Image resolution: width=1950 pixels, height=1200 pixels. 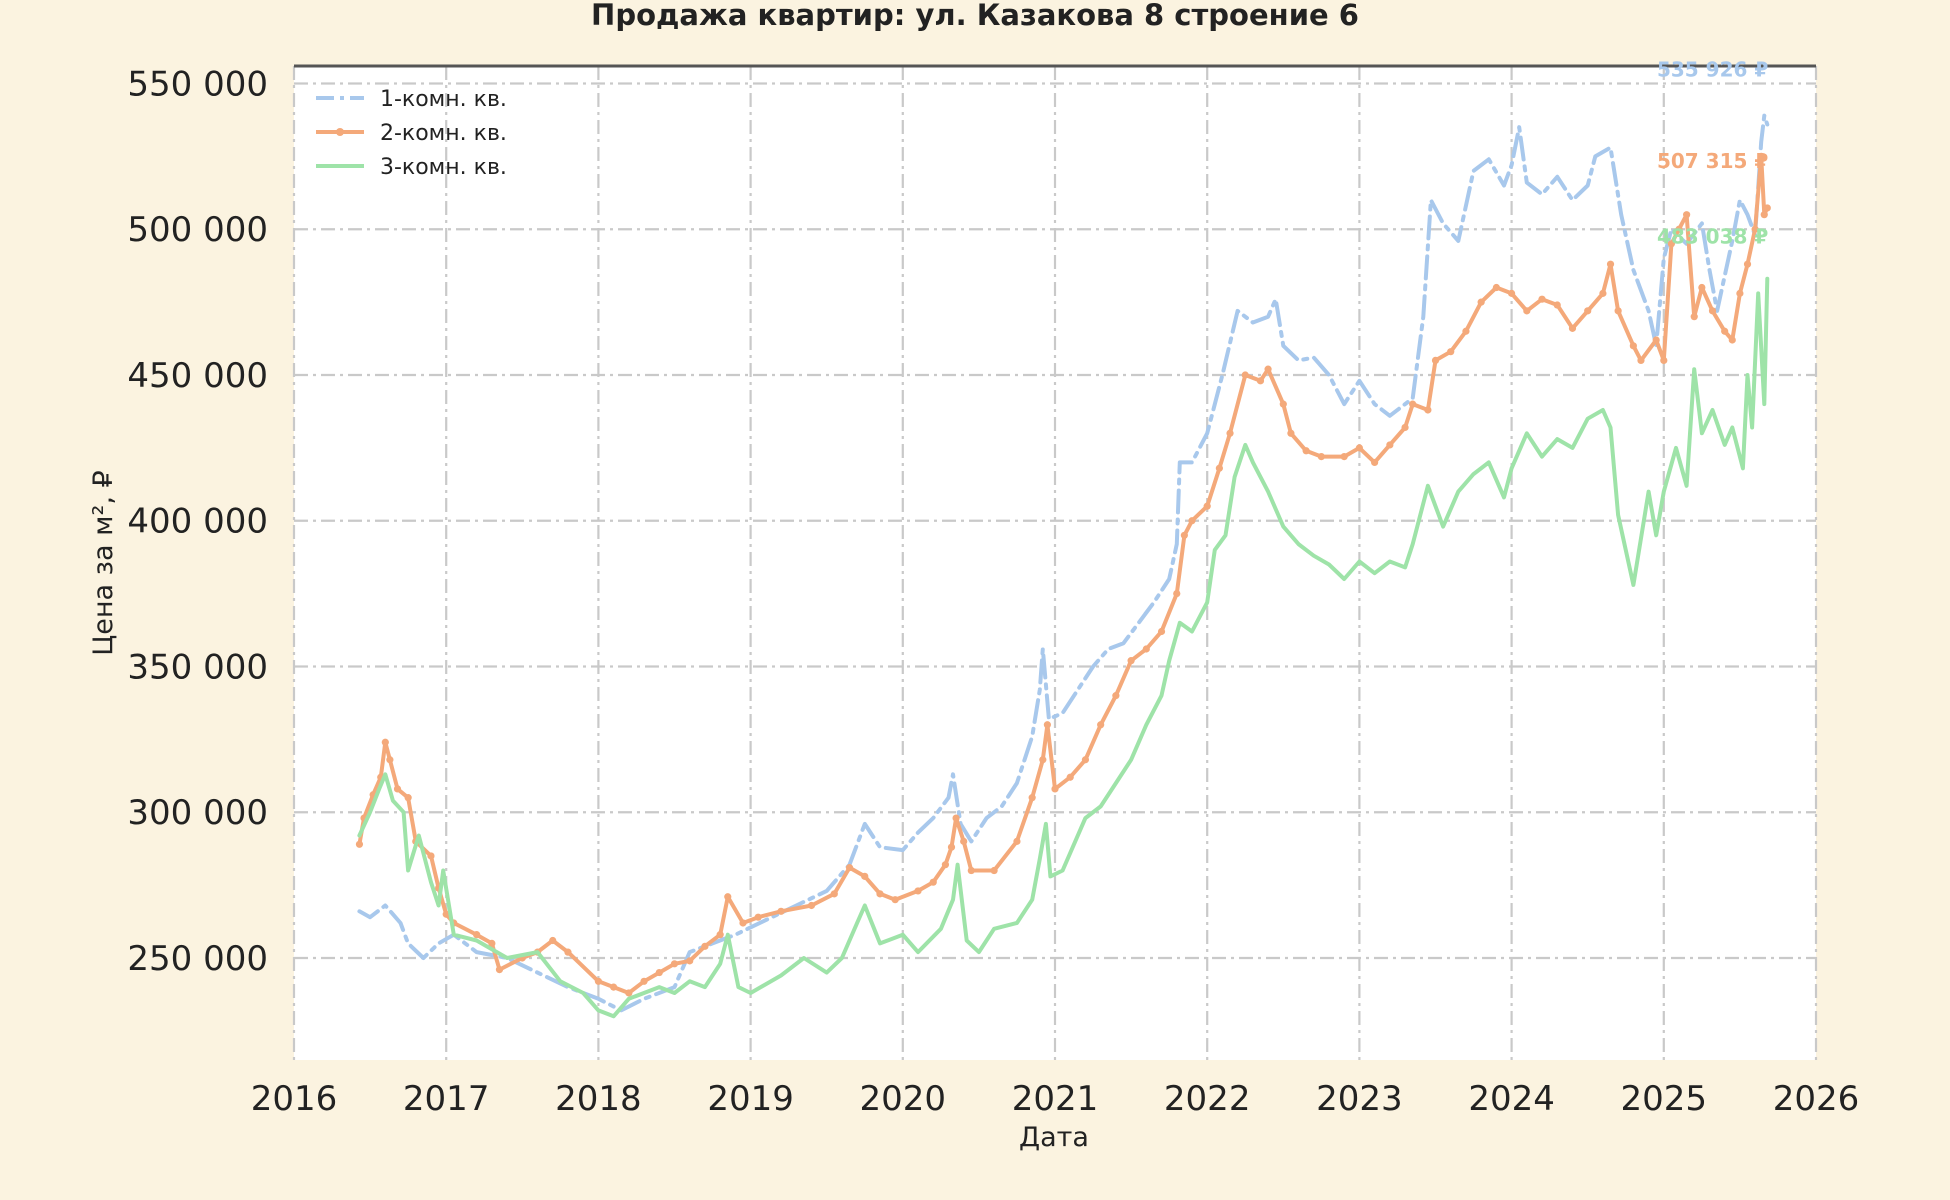 What do you see at coordinates (1712, 237) in the screenshot?
I see `series-end-label: 483 038 ₽` at bounding box center [1712, 237].